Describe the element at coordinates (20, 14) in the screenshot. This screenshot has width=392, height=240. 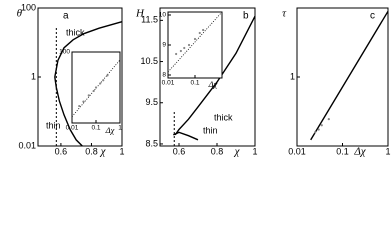
I see `y-axis-label: θ` at that location.